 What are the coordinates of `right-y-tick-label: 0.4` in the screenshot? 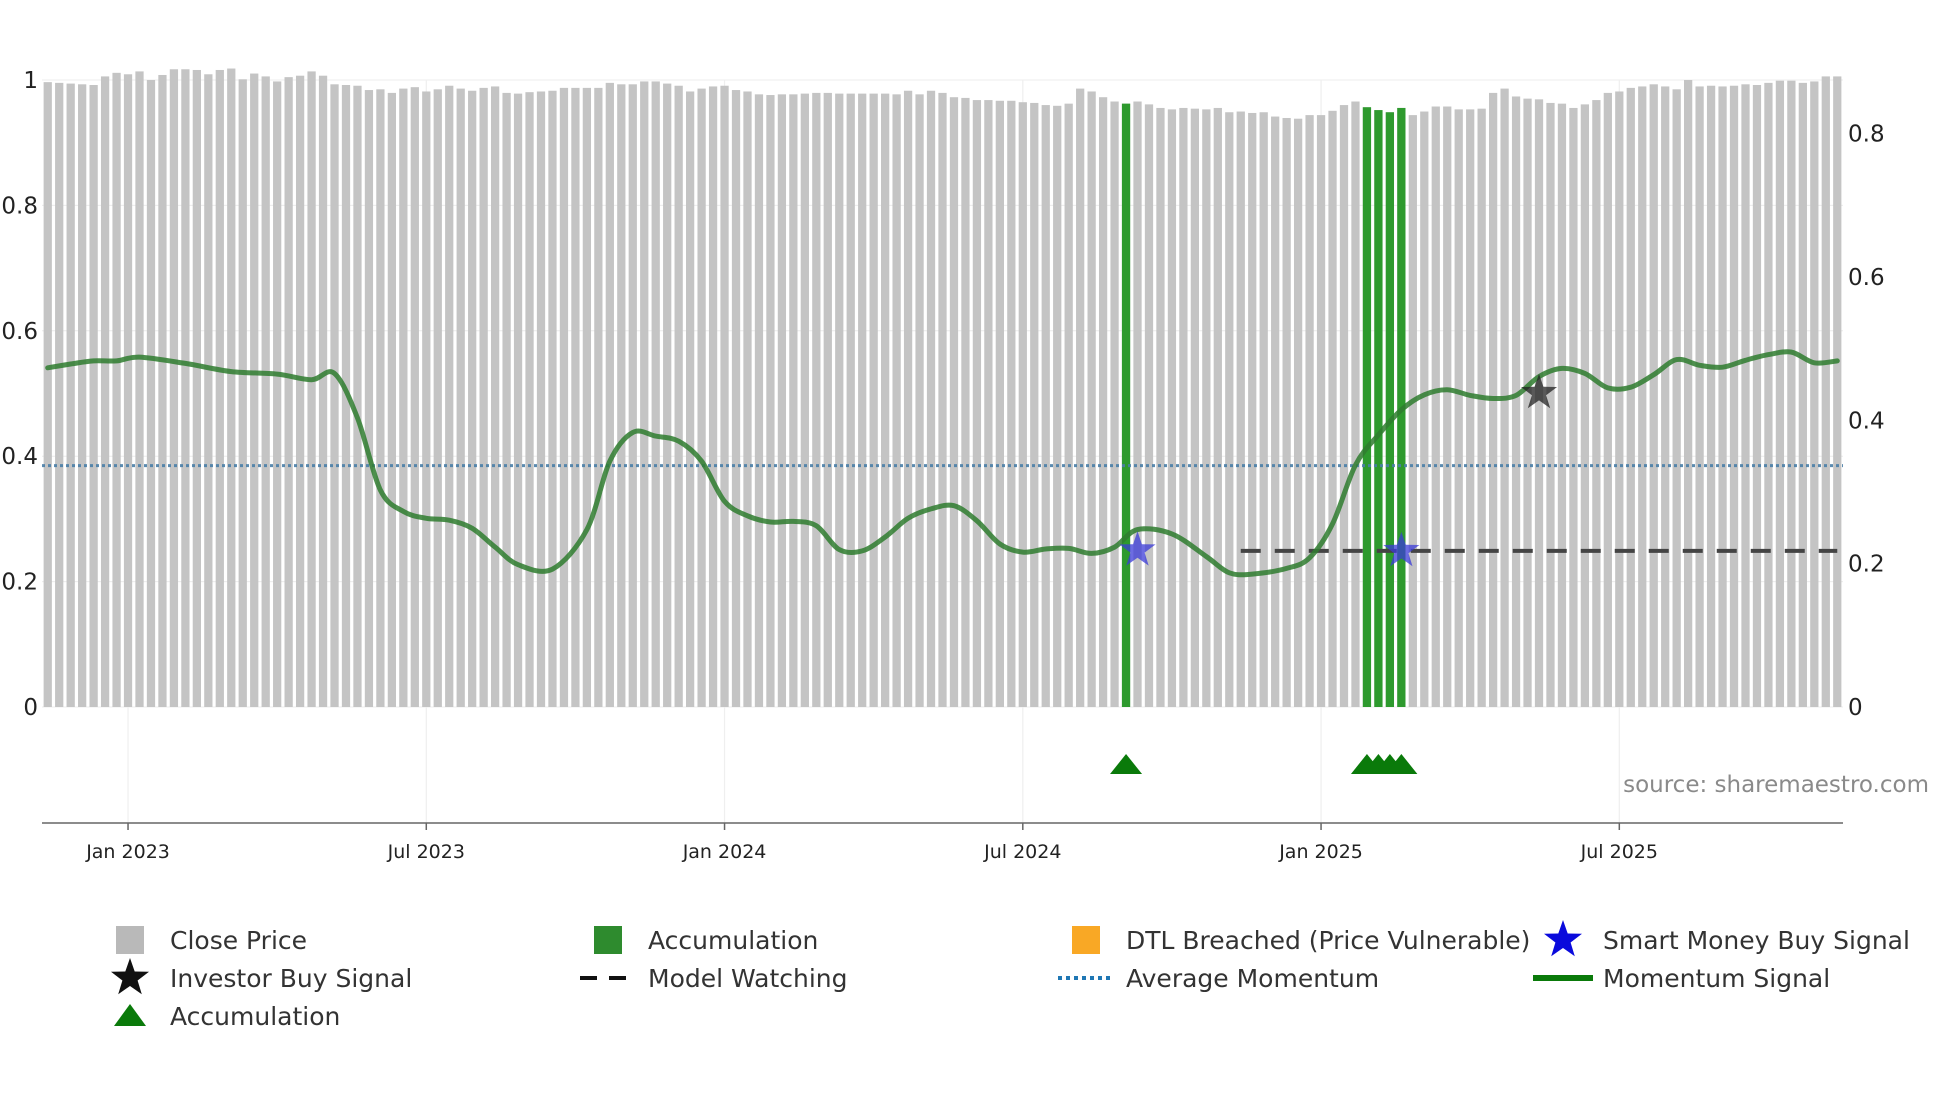 It's located at (1866, 421).